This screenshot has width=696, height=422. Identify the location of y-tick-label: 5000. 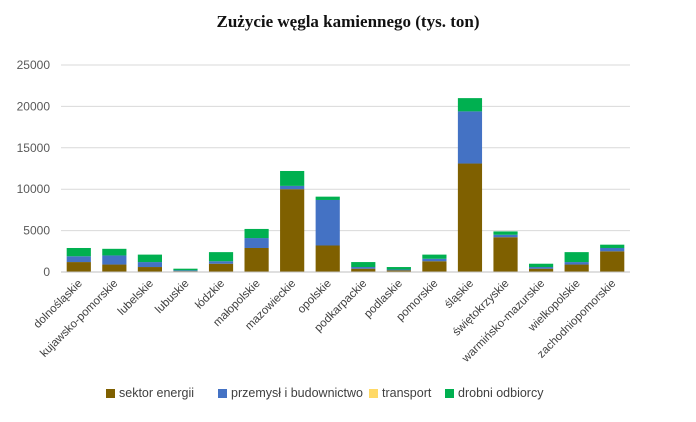
(36, 231).